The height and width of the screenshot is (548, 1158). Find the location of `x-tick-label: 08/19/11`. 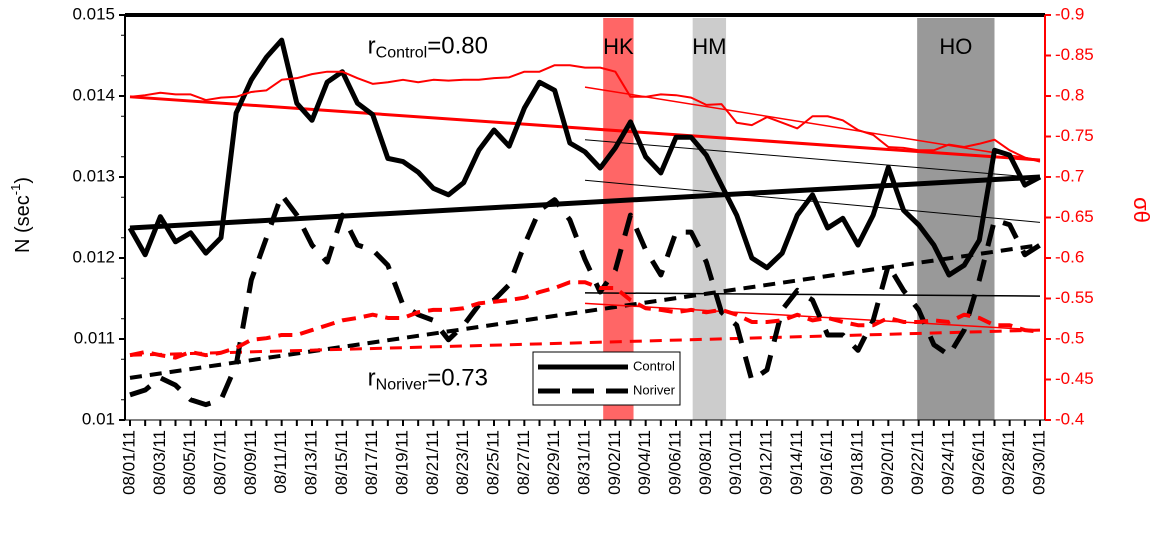

x-tick-label: 08/19/11 is located at coordinates (401, 462).